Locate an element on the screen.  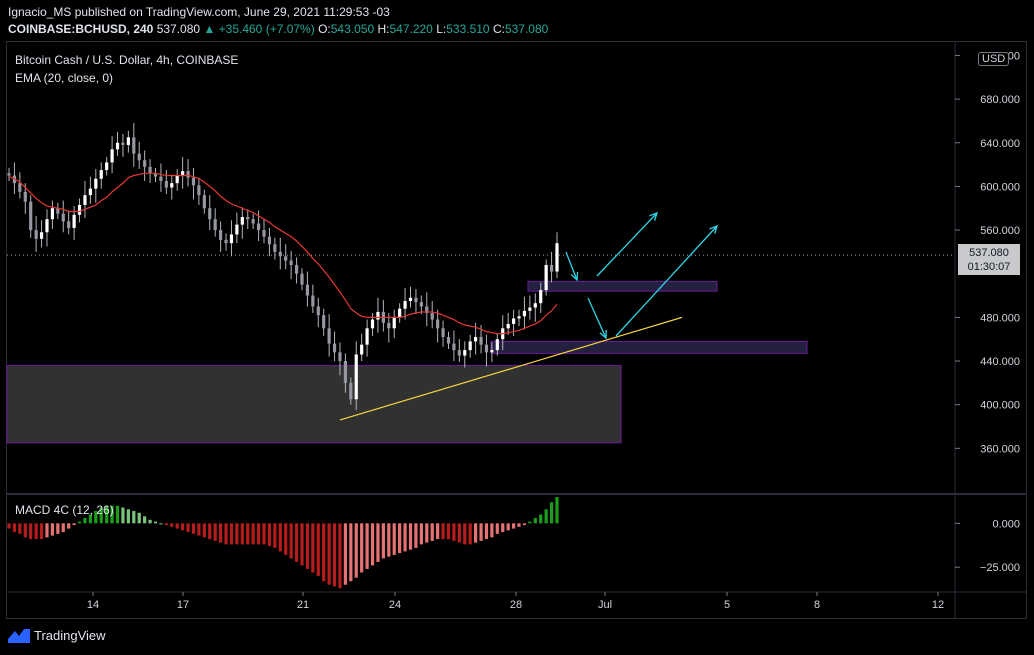
y-tick-label: 560.000 is located at coordinates (1000, 231).